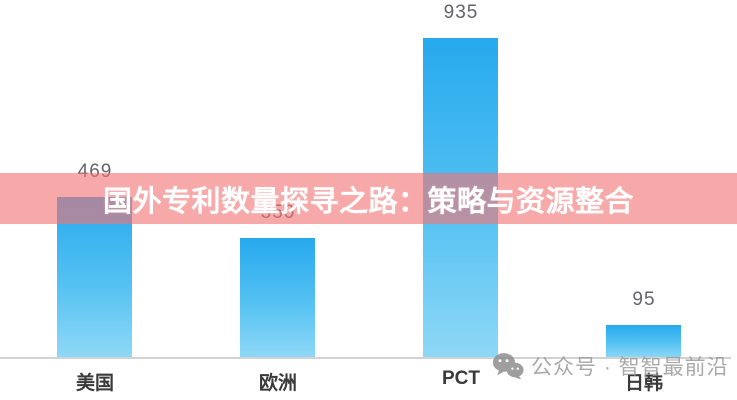 This screenshot has width=737, height=400. Describe the element at coordinates (365, 358) in the screenshot. I see `x-axis-line` at that location.